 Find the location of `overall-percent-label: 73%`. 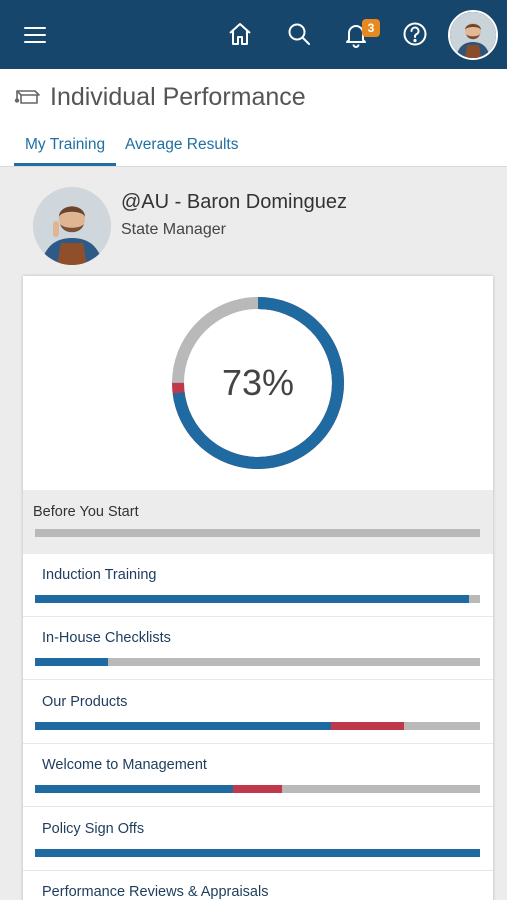

overall-percent-label: 73% is located at coordinates (258, 382).